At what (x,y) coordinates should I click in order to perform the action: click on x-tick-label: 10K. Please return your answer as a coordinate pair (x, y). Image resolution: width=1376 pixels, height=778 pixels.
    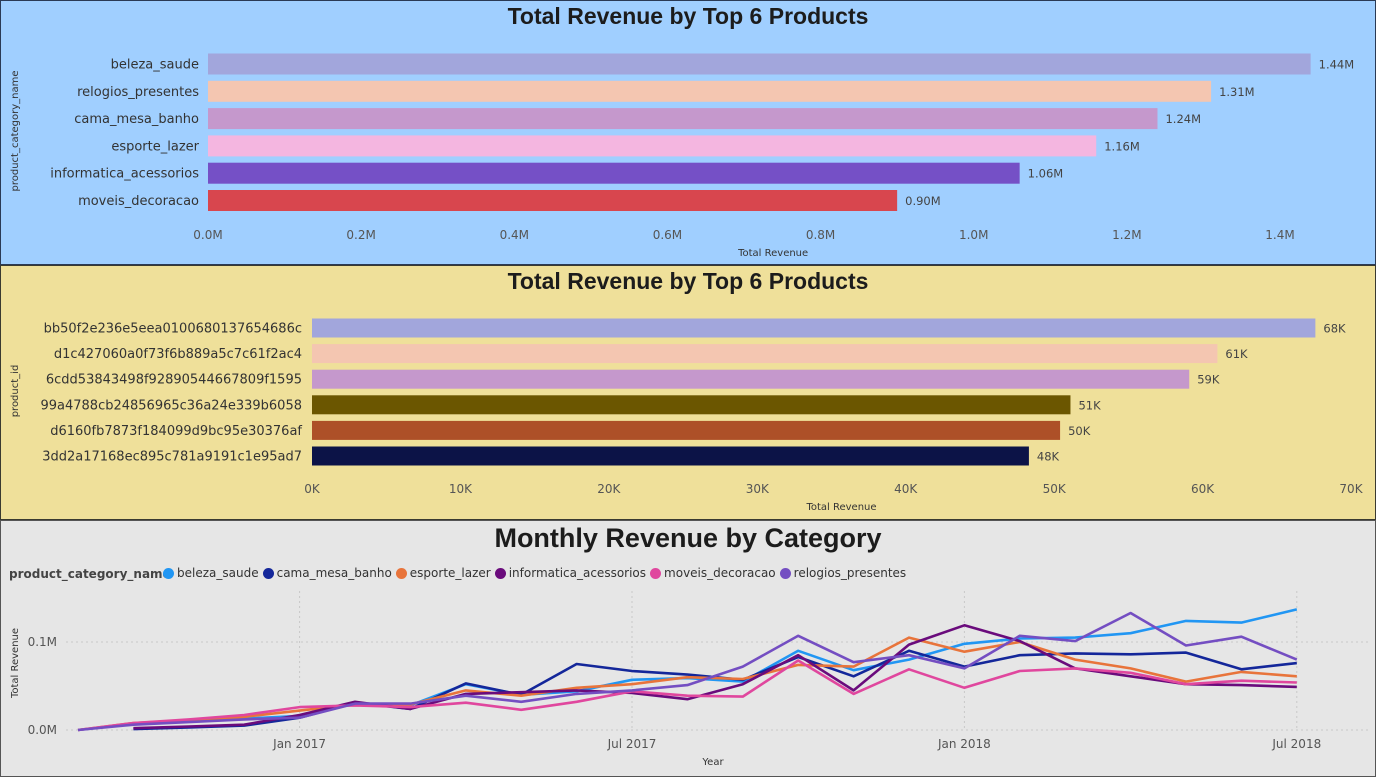
    Looking at the image, I should click on (461, 489).